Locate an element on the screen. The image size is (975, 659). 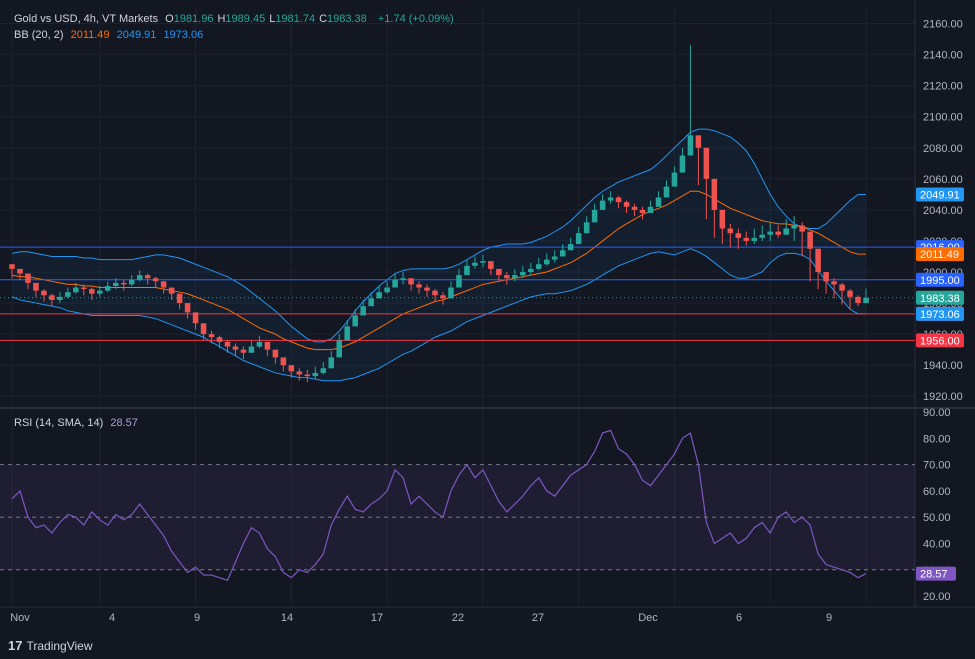
price-axis-tick-label: 2160.00 is located at coordinates (943, 25).